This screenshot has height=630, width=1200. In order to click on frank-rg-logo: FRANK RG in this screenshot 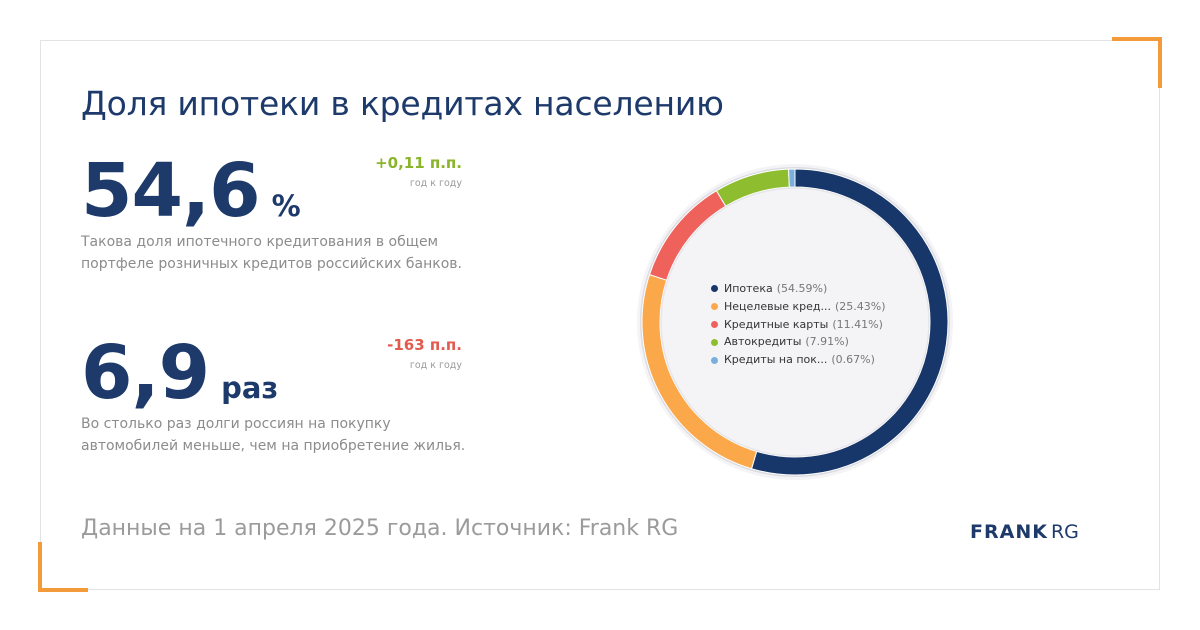, I will do `click(1024, 532)`.